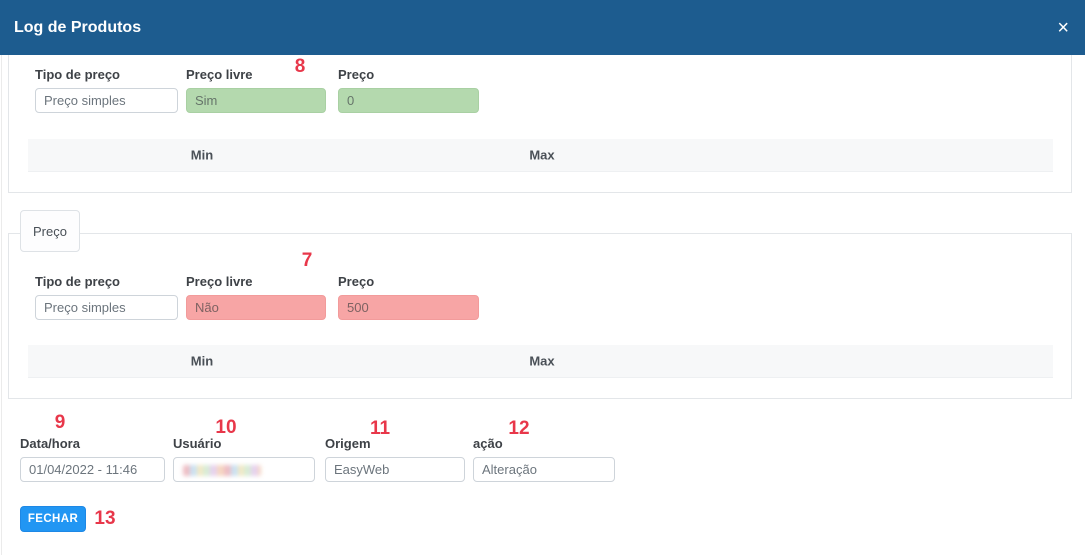 The width and height of the screenshot is (1085, 555). What do you see at coordinates (92, 469) in the screenshot?
I see `data-hora-input` at bounding box center [92, 469].